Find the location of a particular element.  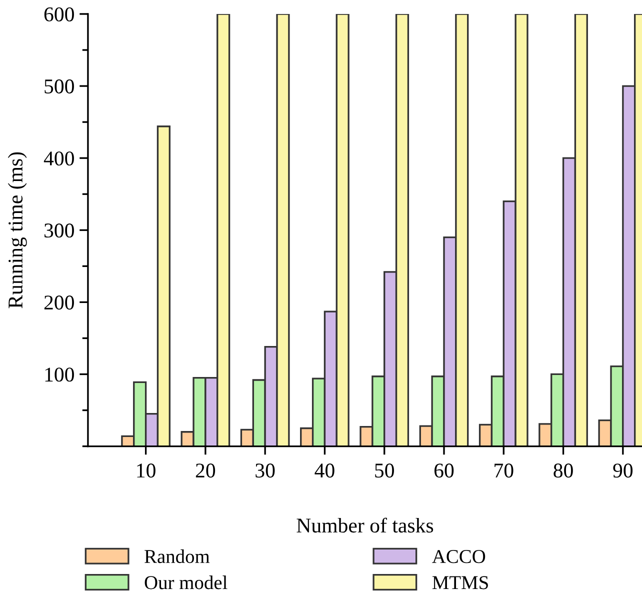

y-tick-label: 600 is located at coordinates (59, 14).